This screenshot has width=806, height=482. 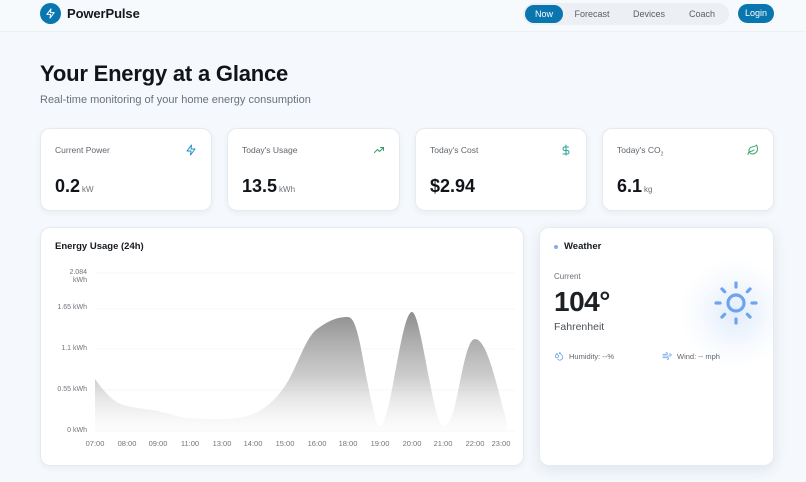 I want to click on x-axis-tick: 07:00, so click(x=95, y=443).